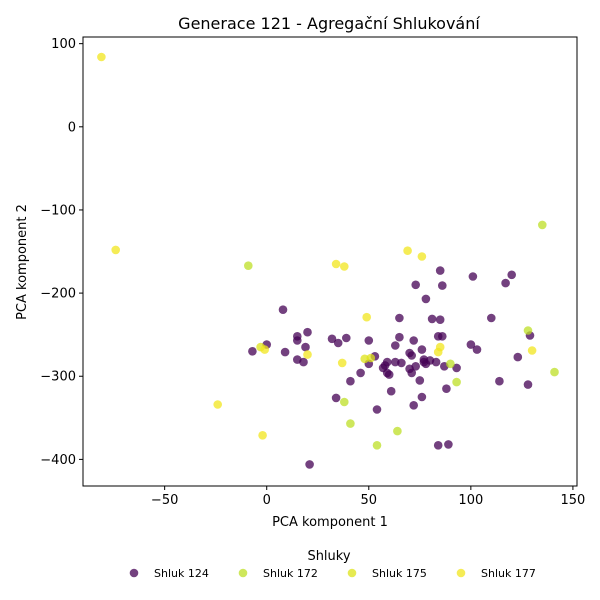 Image resolution: width=600 pixels, height=600 pixels. Describe the element at coordinates (573, 500) in the screenshot. I see `x-tick-label: 150` at that location.